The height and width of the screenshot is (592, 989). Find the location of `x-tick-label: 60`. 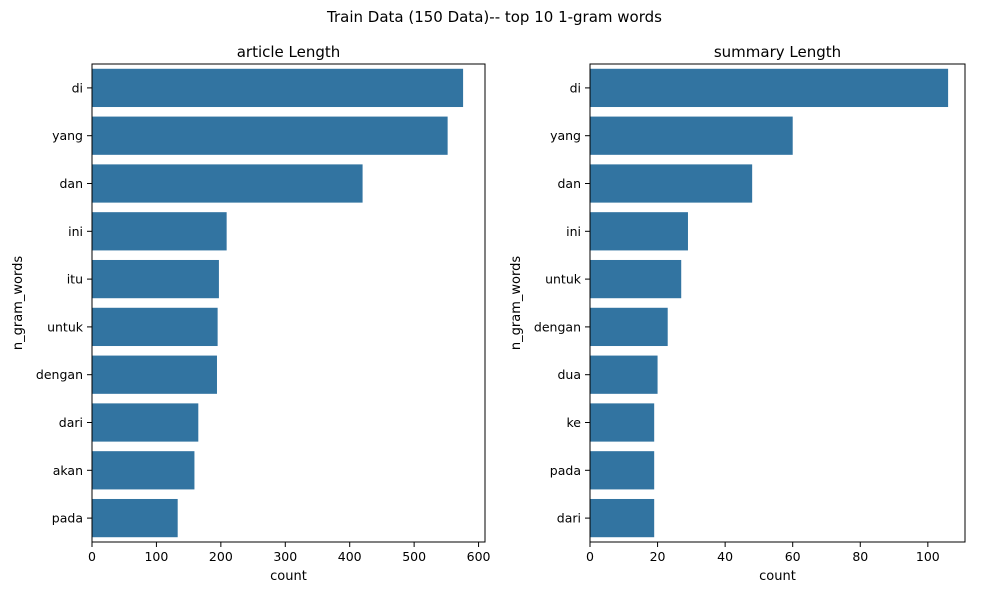

x-tick-label: 60 is located at coordinates (793, 556).